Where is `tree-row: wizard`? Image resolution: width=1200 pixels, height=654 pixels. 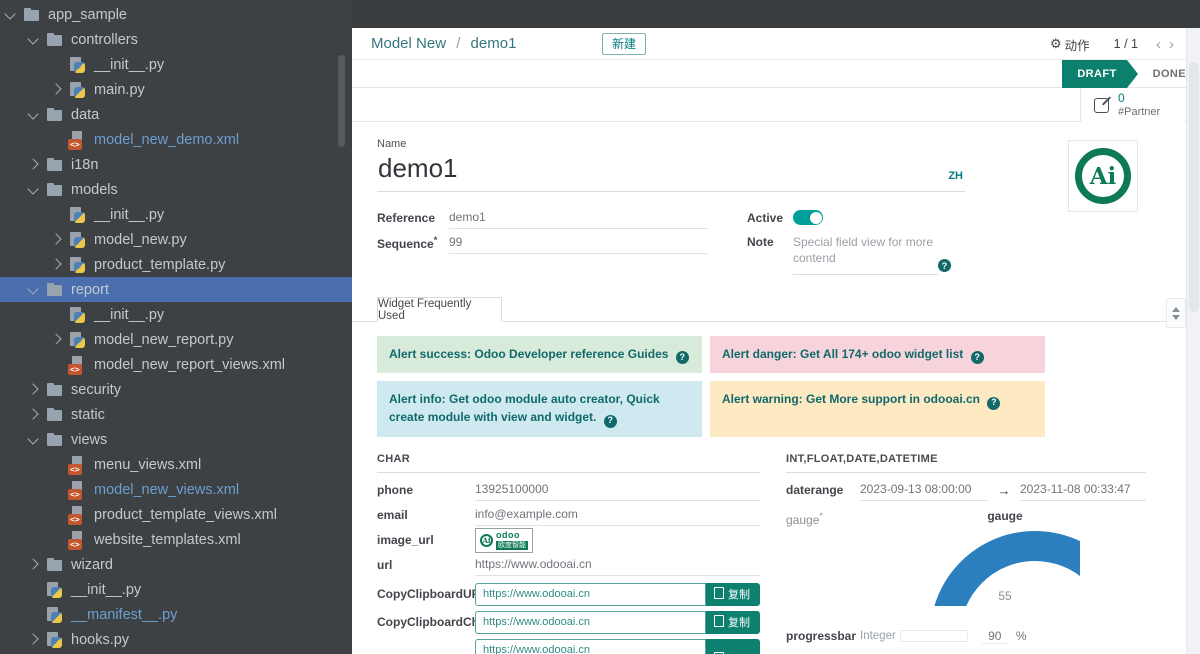
tree-row: wizard is located at coordinates (176, 564).